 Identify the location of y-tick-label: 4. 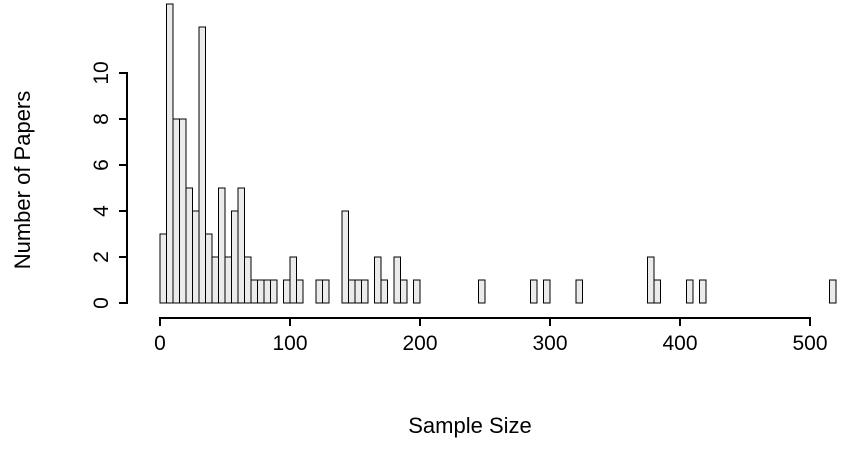
(101, 211).